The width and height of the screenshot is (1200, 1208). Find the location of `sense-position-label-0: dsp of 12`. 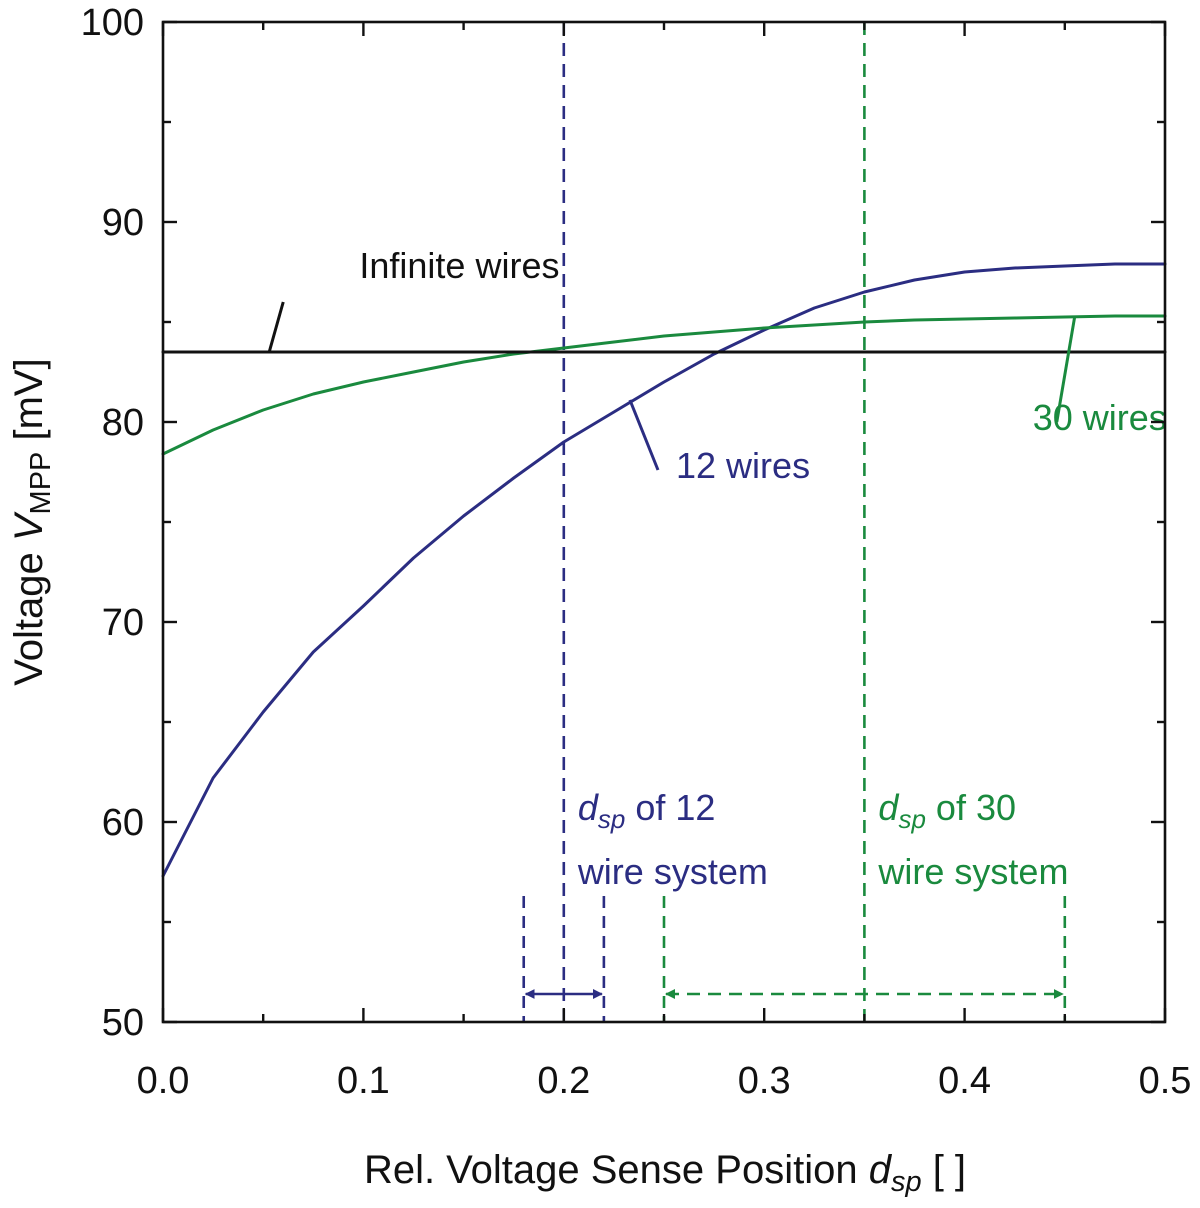

sense-position-label-0: dsp of 12 is located at coordinates (647, 810).